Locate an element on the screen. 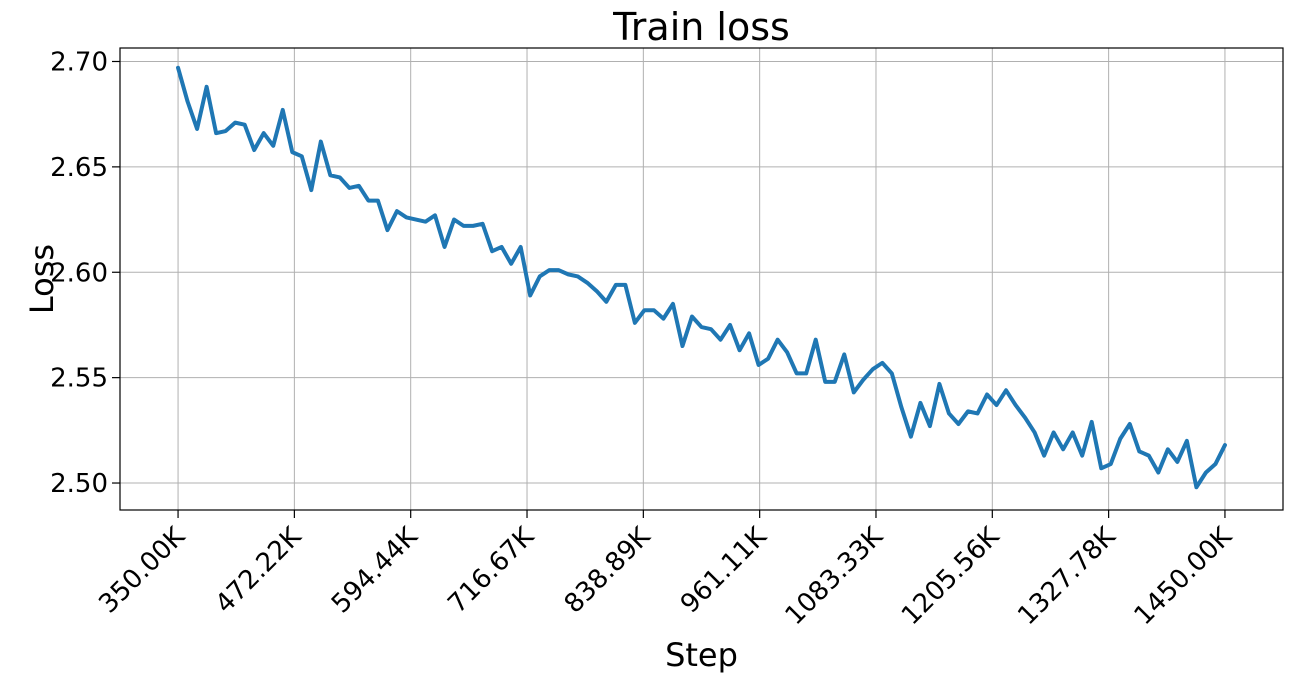 Image resolution: width=1296 pixels, height=682 pixels. y-tick-label: 2.65 is located at coordinates (79, 168).